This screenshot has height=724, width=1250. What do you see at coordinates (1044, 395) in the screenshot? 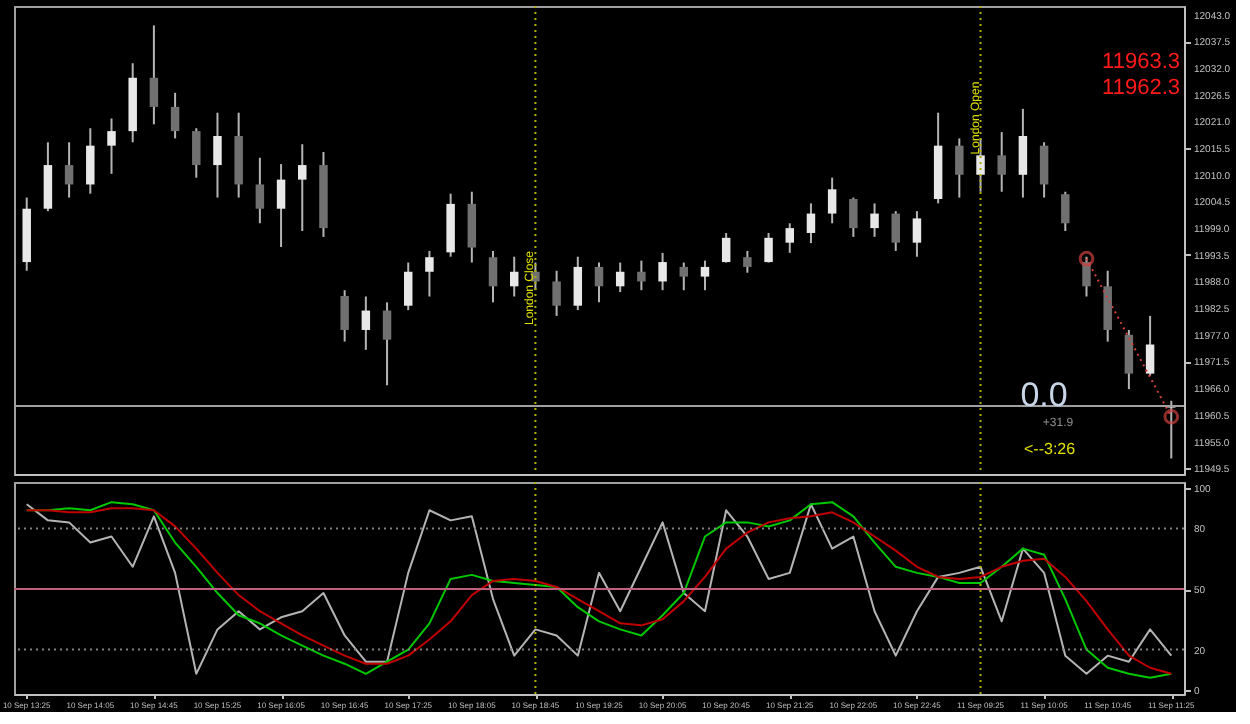
I see `annotation: 0.0` at bounding box center [1044, 395].